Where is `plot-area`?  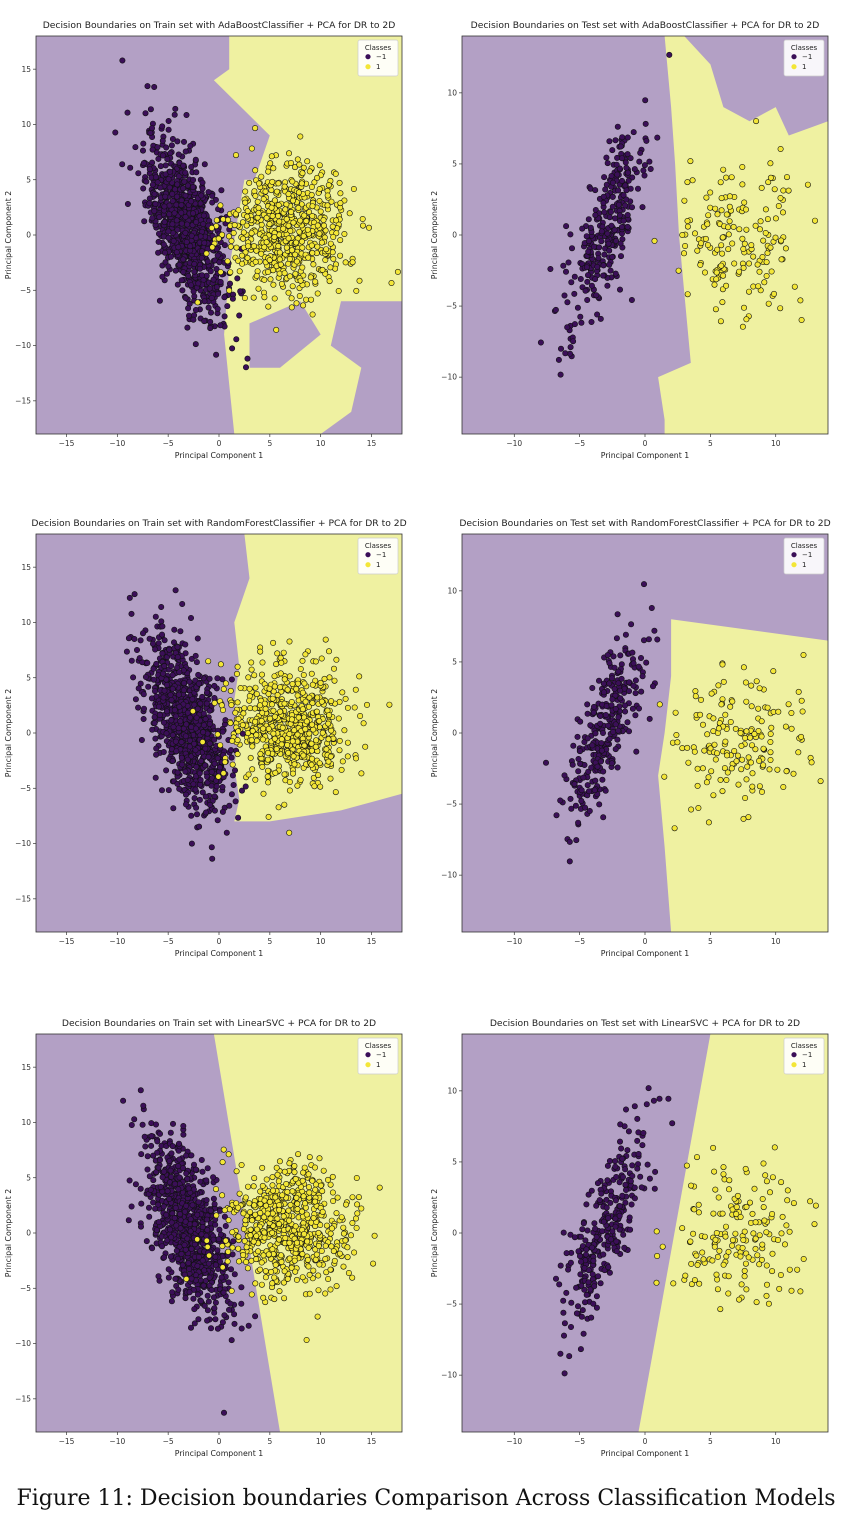 plot-area is located at coordinates (645, 733).